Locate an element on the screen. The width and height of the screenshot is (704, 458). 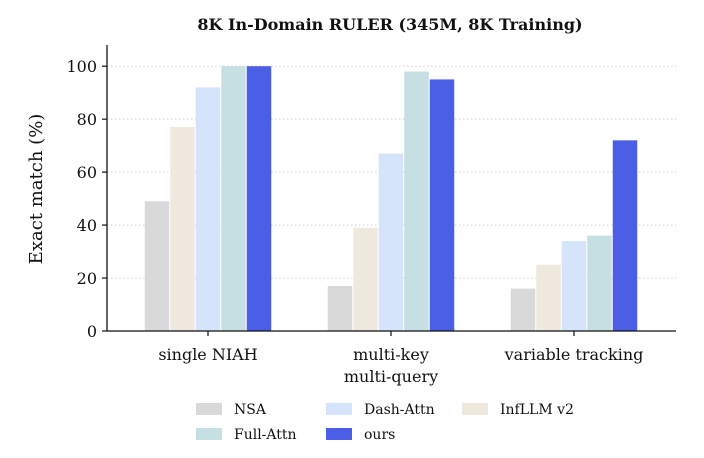
legend-label: Dash-Attn is located at coordinates (399, 410).